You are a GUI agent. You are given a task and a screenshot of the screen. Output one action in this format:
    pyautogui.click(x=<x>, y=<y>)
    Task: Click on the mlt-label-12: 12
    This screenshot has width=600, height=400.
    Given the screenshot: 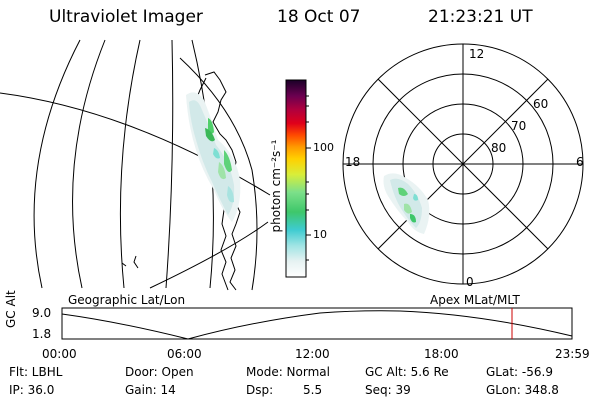 What is the action you would take?
    pyautogui.click(x=477, y=54)
    